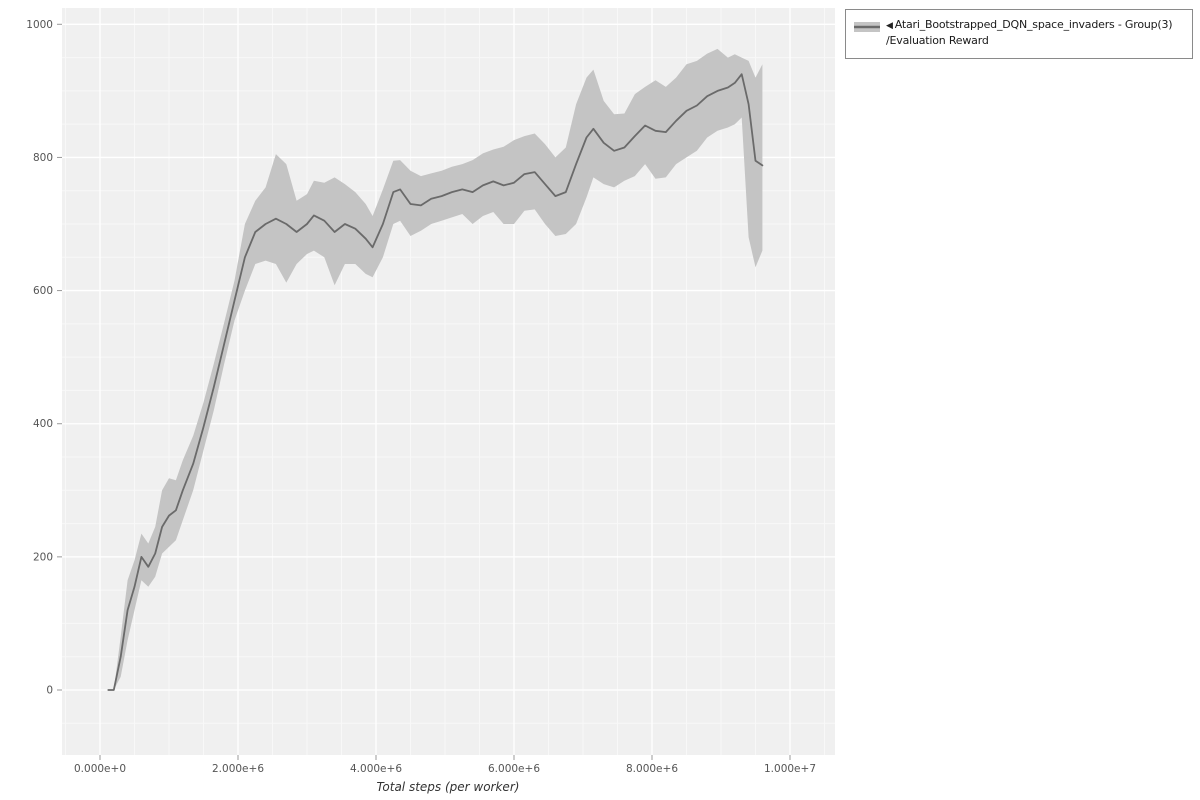  I want to click on y-tick-label: 800, so click(43, 158).